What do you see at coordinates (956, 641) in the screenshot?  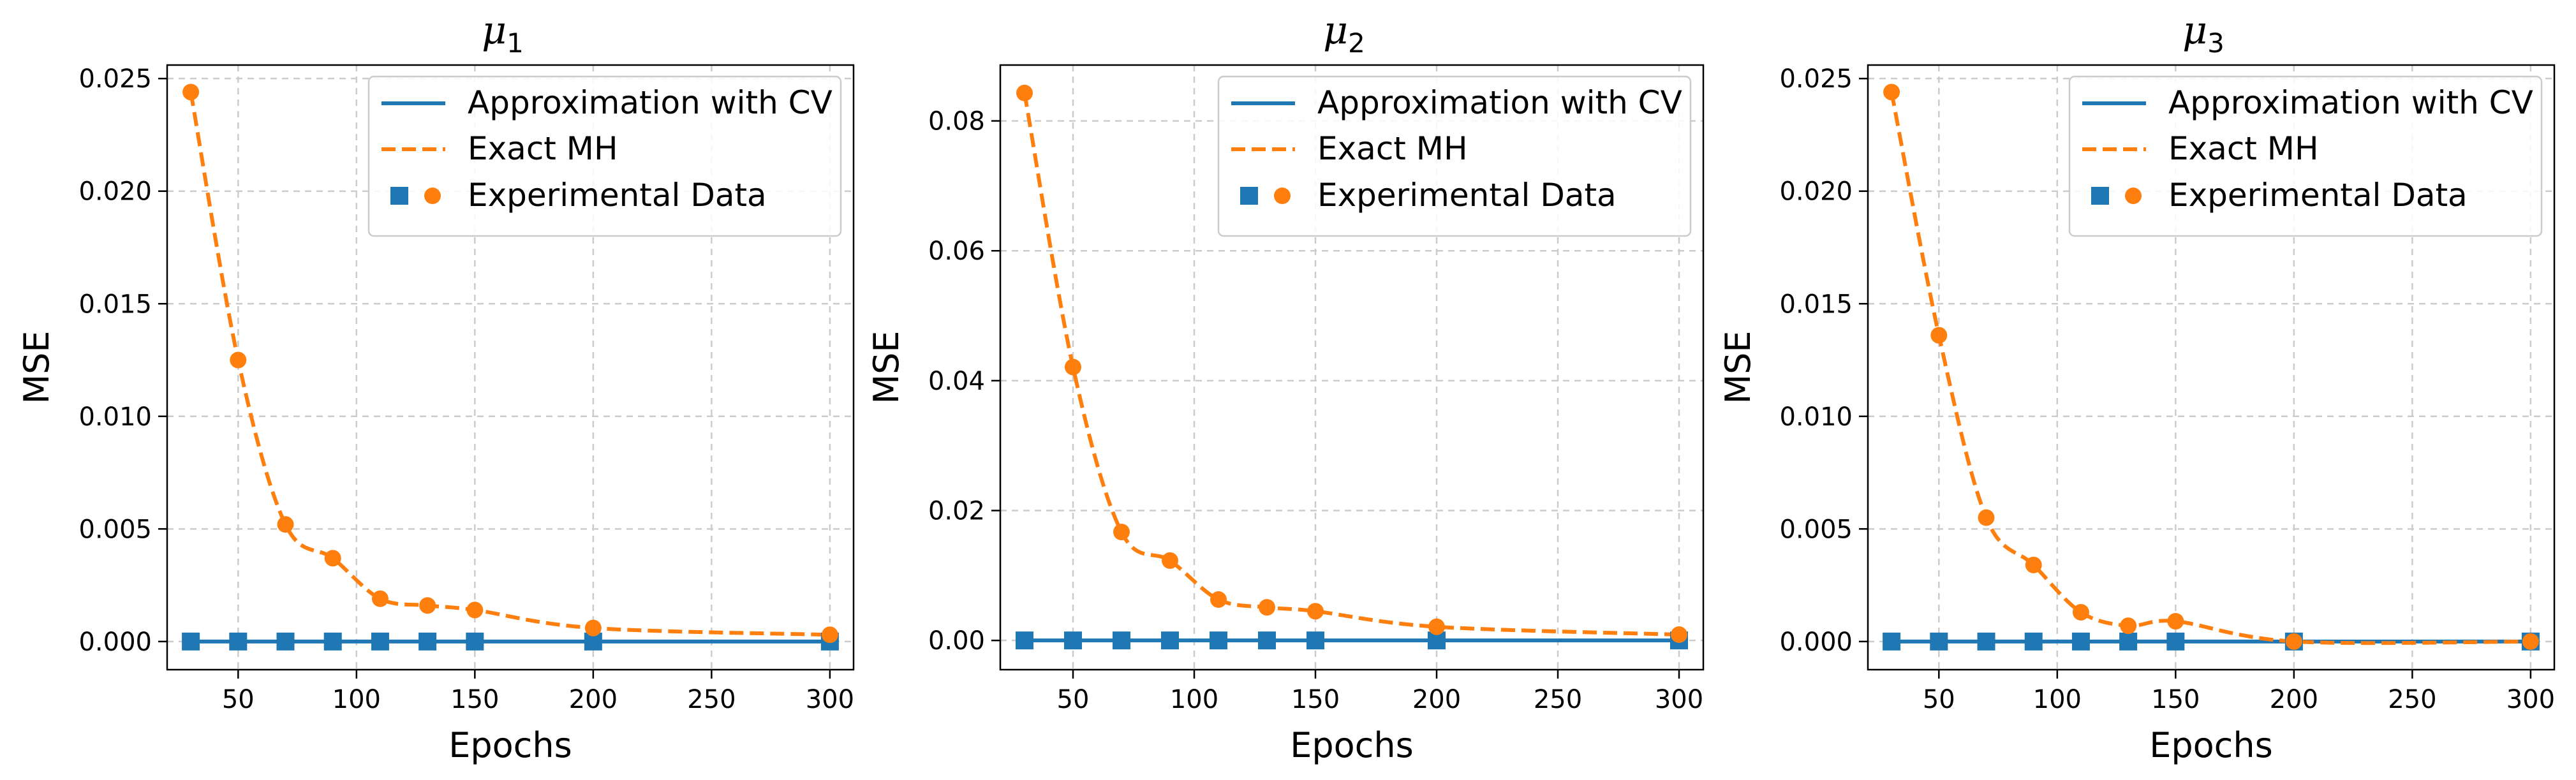 I see `y-tick-label: 0.00` at bounding box center [956, 641].